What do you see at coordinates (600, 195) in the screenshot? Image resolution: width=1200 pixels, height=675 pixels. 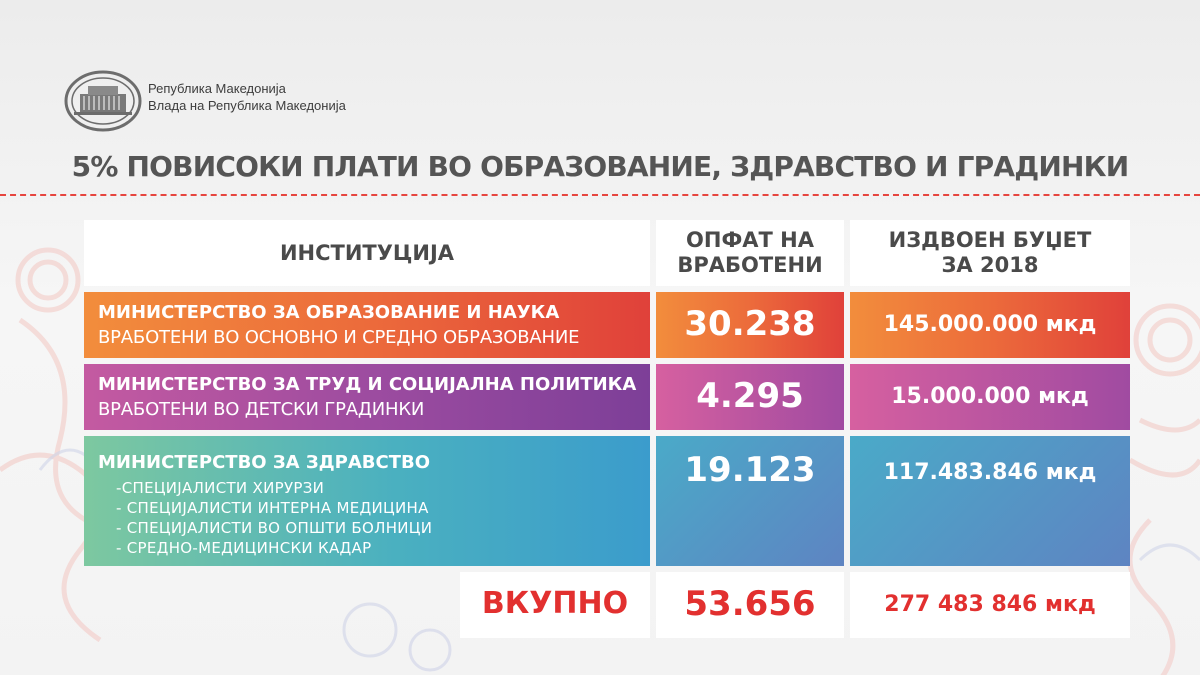 I see `dashed-divider` at bounding box center [600, 195].